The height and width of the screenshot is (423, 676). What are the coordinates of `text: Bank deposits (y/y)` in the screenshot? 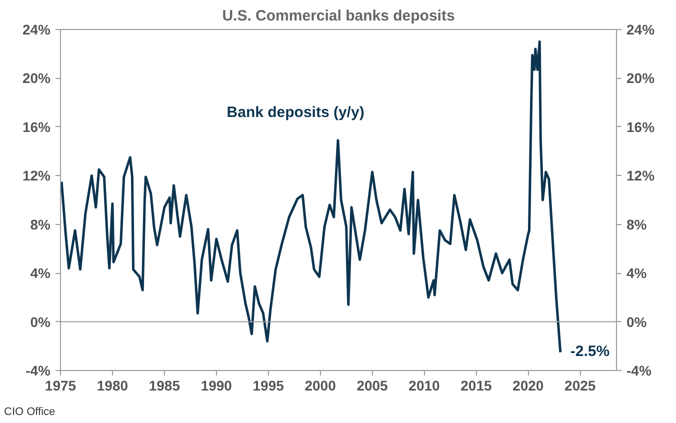 It's located at (295, 112).